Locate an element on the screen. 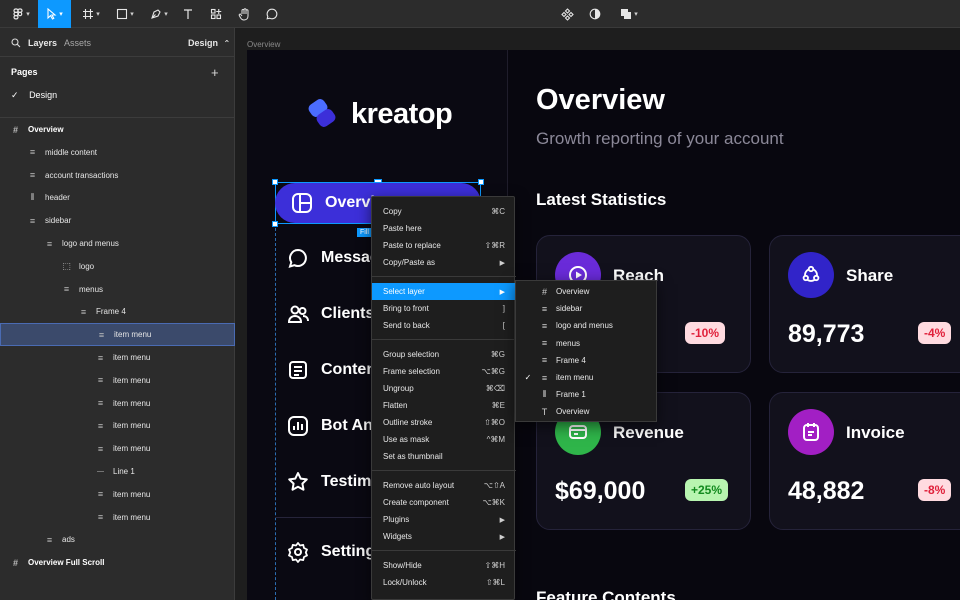  menu-item-flatten: Flatten ⌘E is located at coordinates (444, 405).